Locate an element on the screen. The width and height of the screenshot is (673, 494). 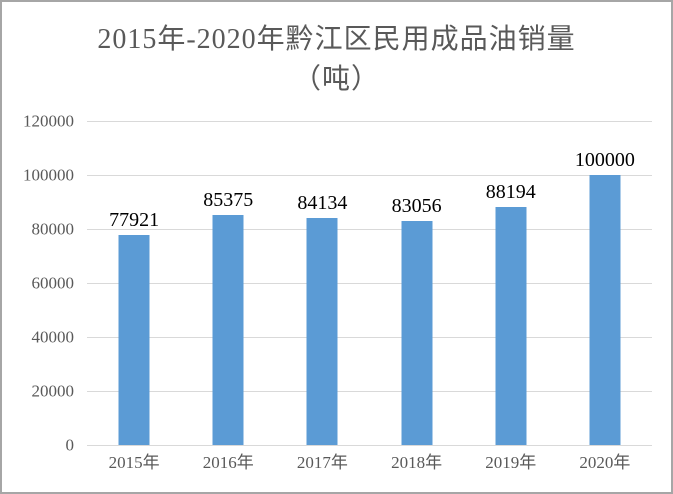
bar-2016 is located at coordinates (228, 329).